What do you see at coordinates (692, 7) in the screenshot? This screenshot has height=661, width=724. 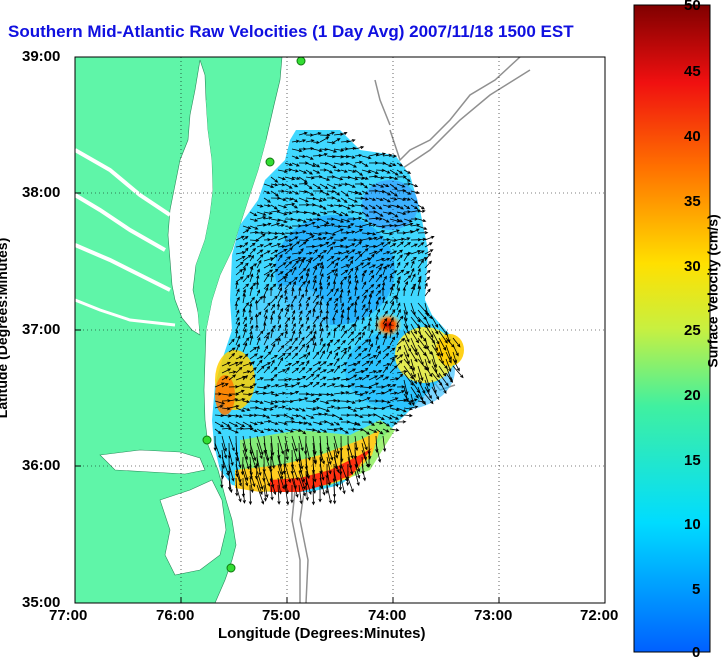 I see `colorbar-tick-label: 50` at bounding box center [692, 7].